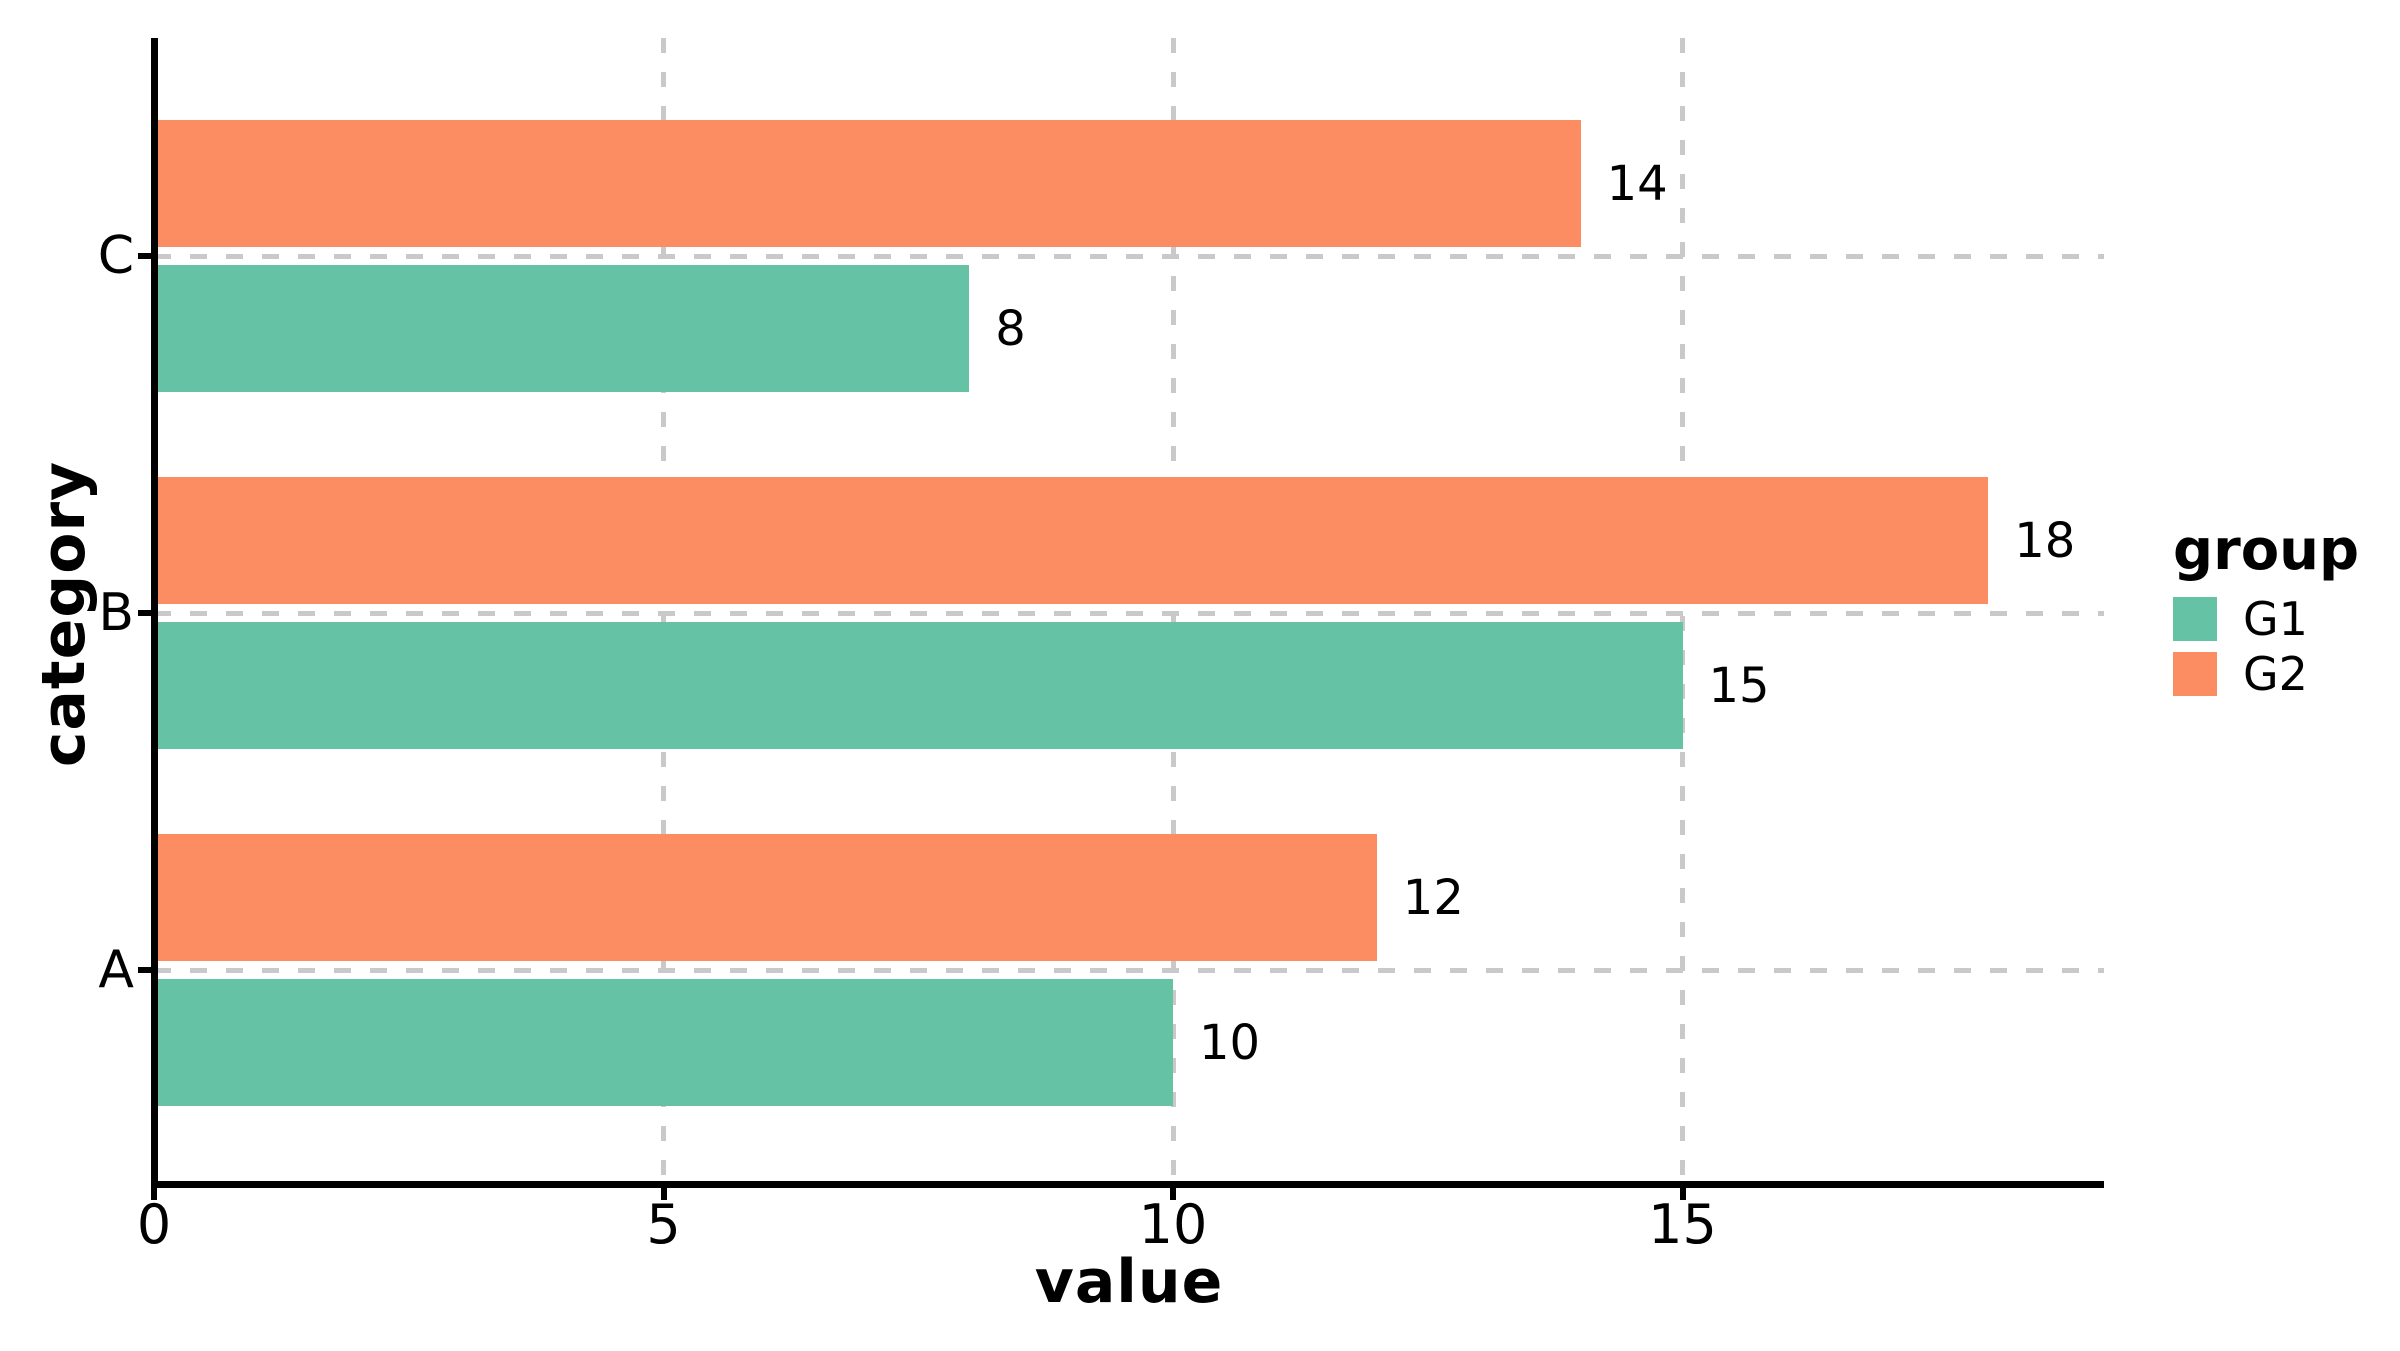 Image resolution: width=2400 pixels, height=1351 pixels. I want to click on legend-item-g1: G1, so click(2240, 619).